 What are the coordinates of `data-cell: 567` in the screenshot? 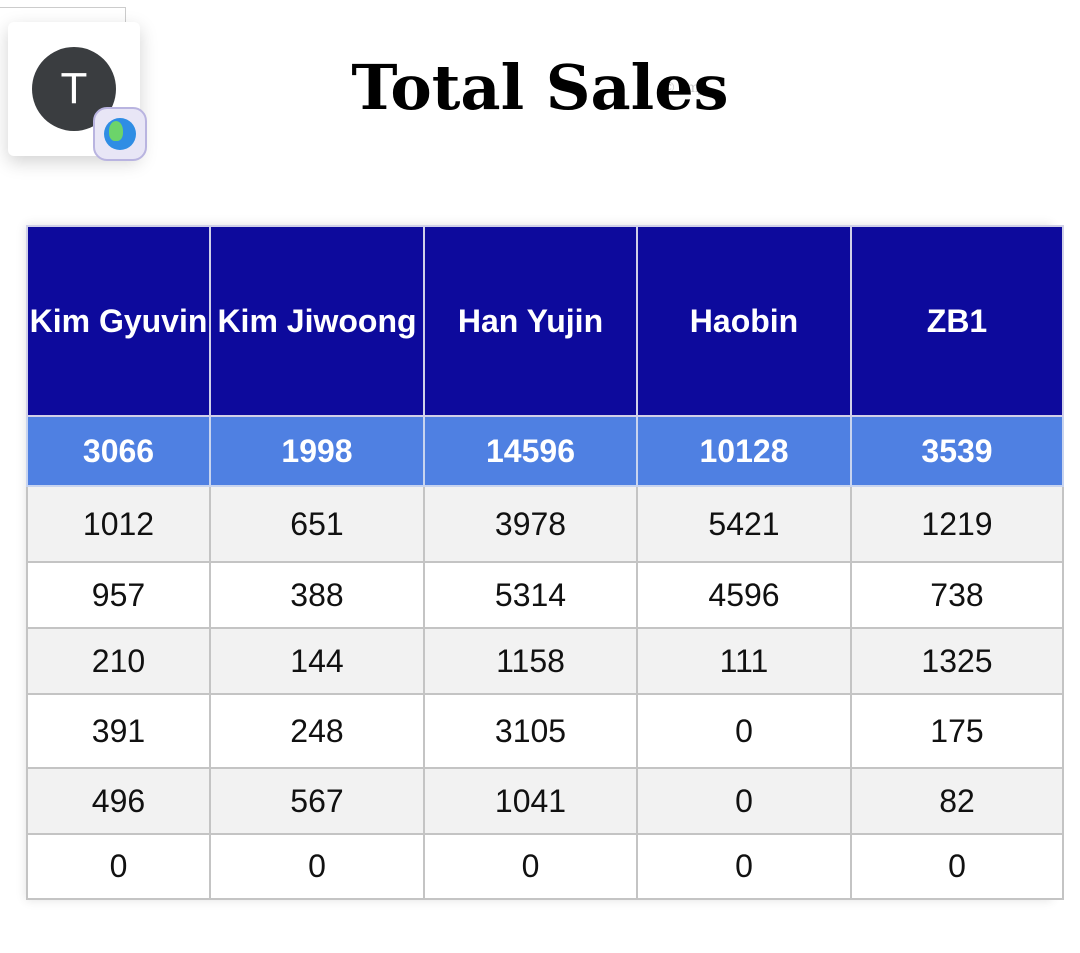 It's located at (317, 801).